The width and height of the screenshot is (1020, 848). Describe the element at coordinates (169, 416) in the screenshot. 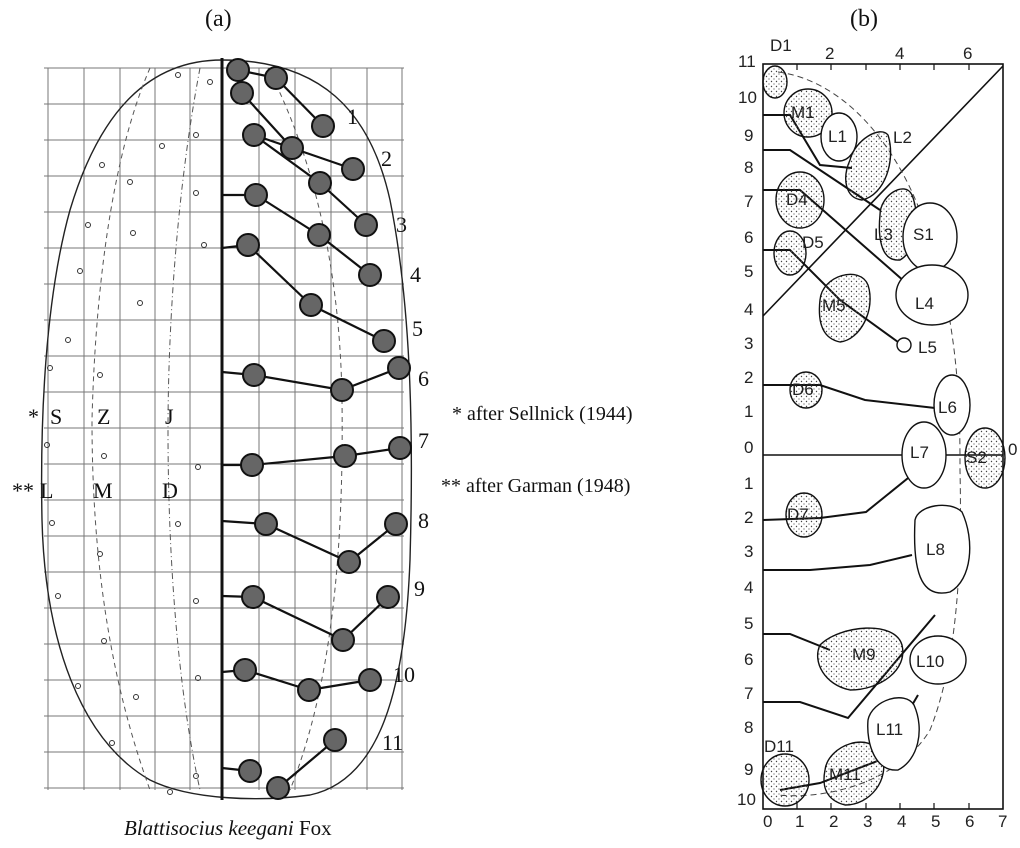

I see `zone-j-label: J` at that location.